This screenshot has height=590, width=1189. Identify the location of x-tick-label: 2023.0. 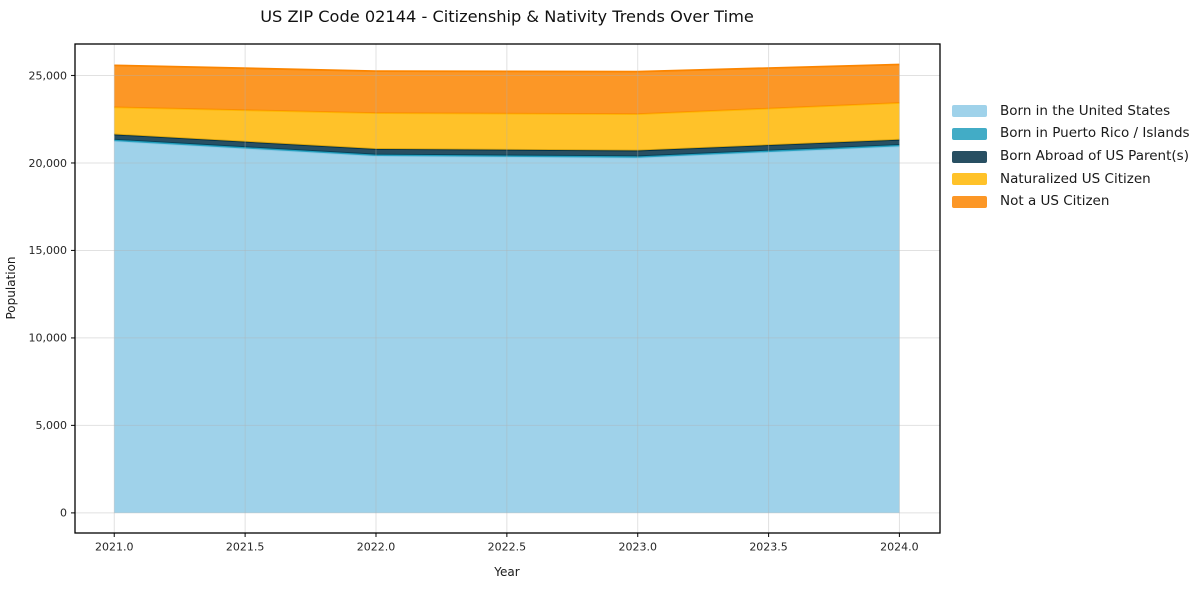
(637, 547).